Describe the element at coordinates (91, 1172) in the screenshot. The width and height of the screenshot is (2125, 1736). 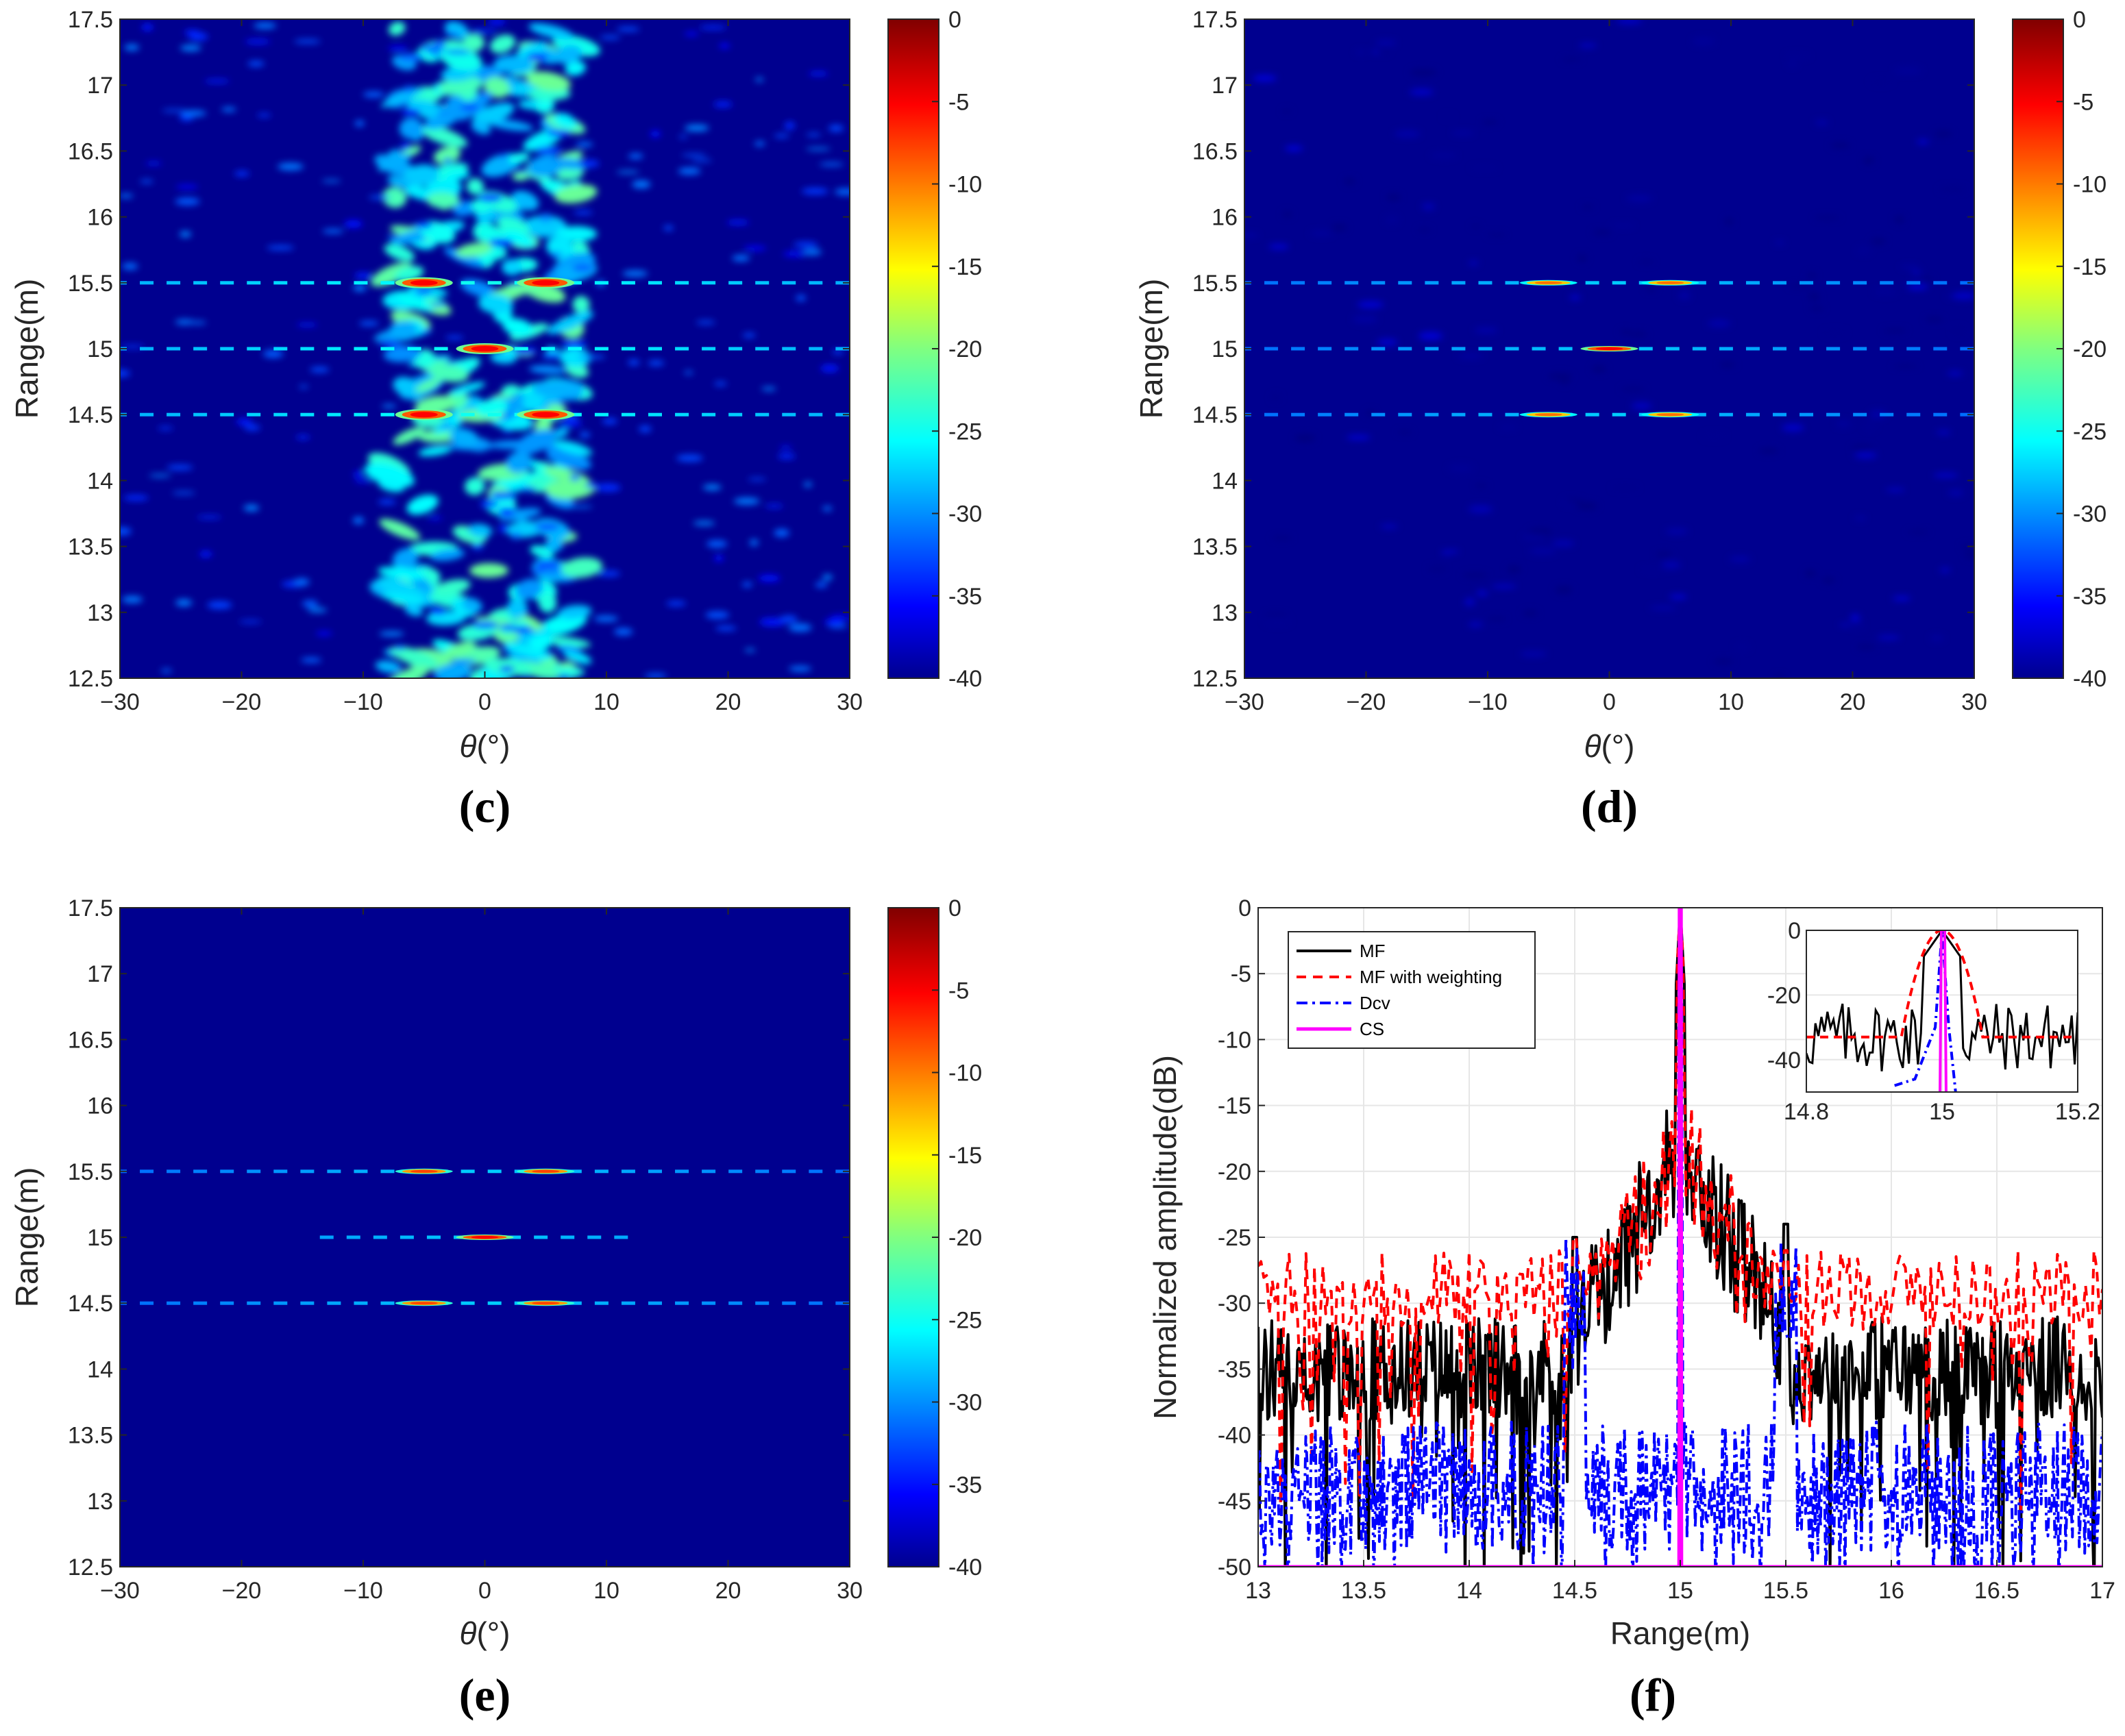
I see `y-tick-label: 15.5` at that location.